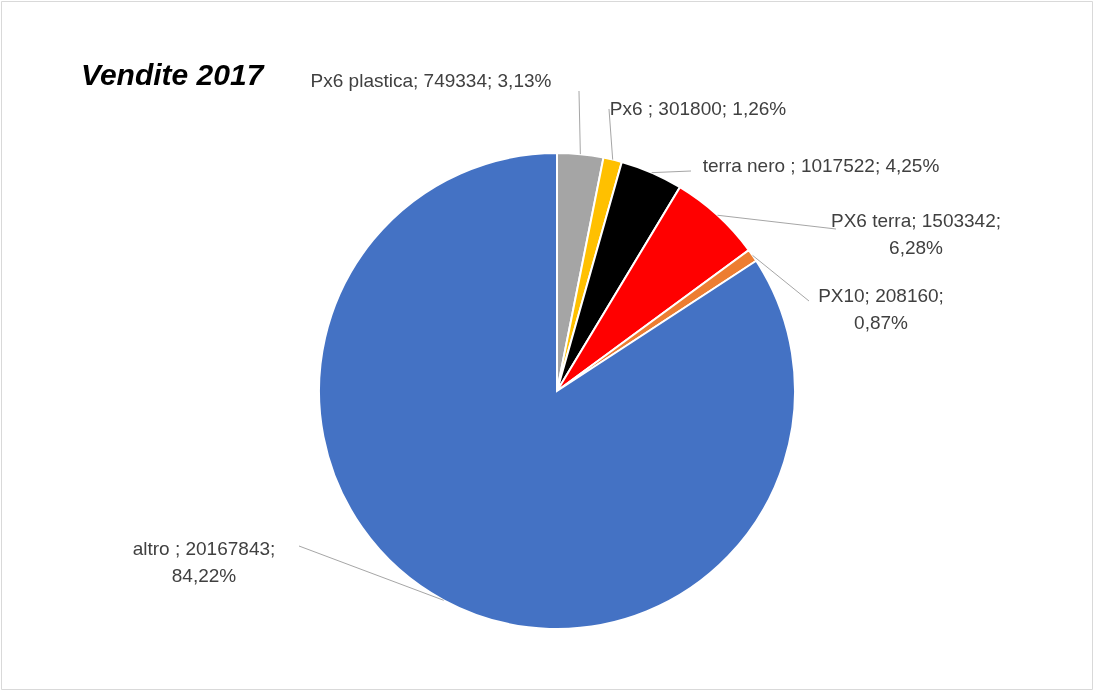 This screenshot has width=1093, height=690. What do you see at coordinates (431, 80) in the screenshot?
I see `slice-label: Px6 plastica; 749334; 3,13%` at bounding box center [431, 80].